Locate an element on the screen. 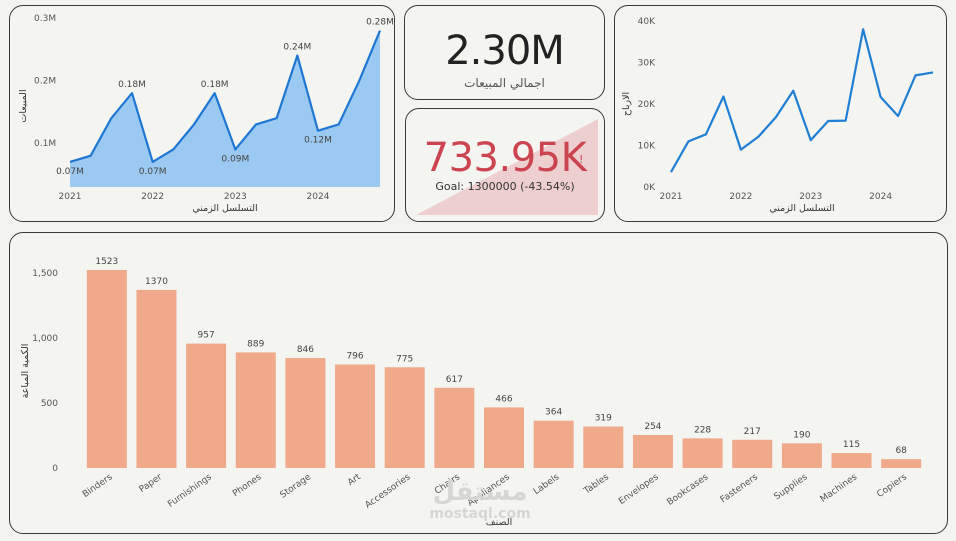 The height and width of the screenshot is (541, 956). bar-value-label: 319 is located at coordinates (603, 419).